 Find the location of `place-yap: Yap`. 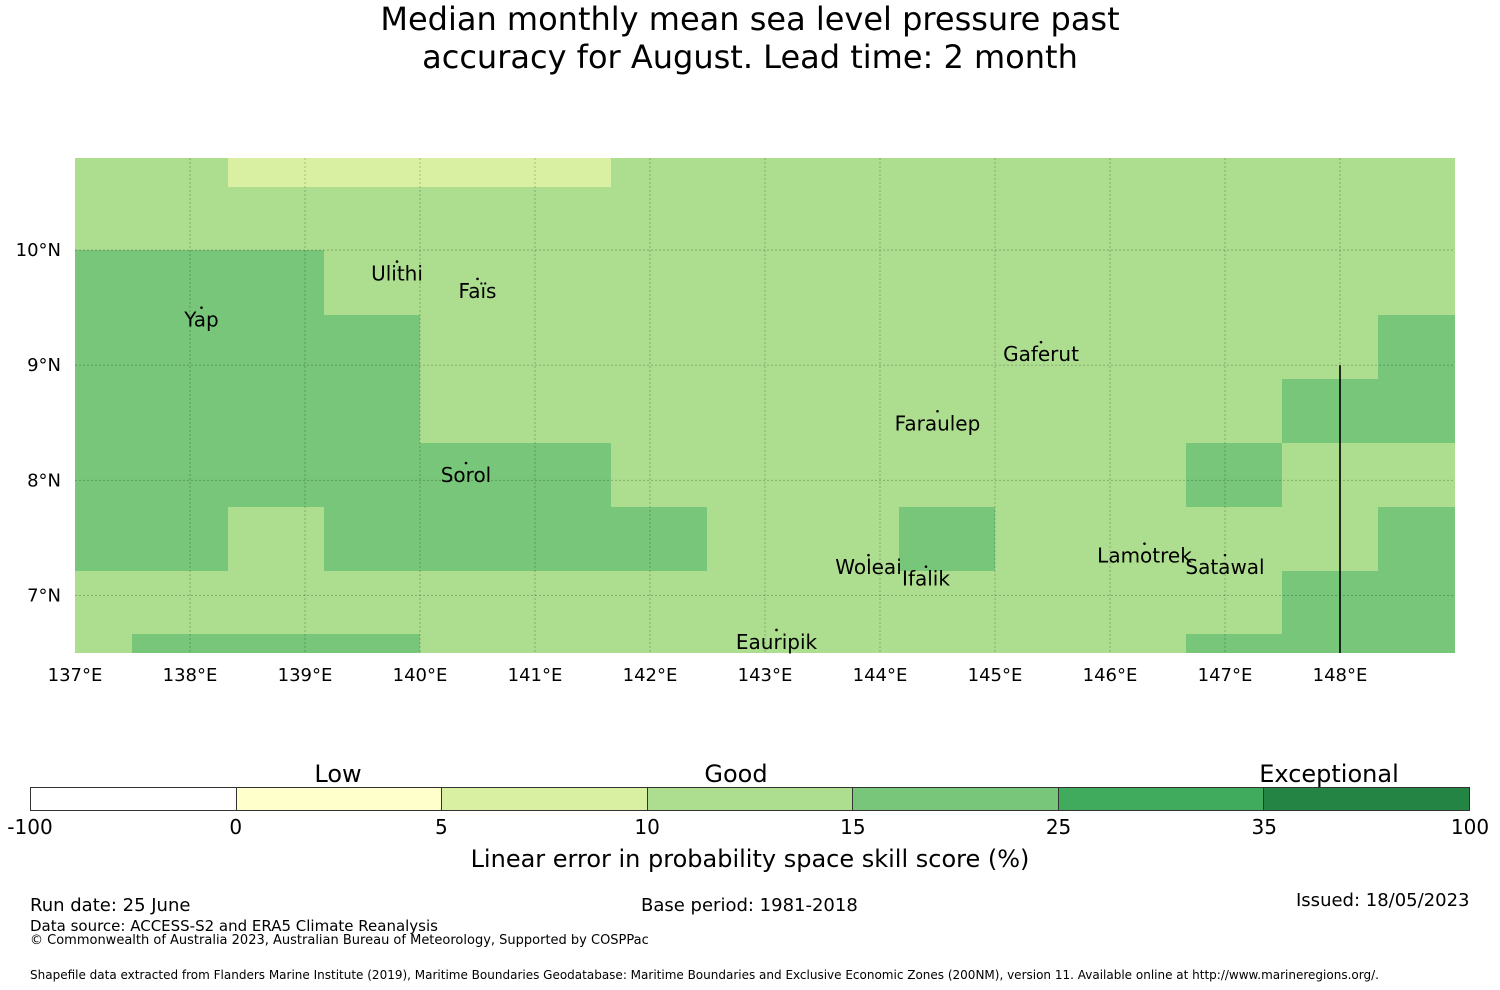

place-yap: Yap is located at coordinates (201, 319).